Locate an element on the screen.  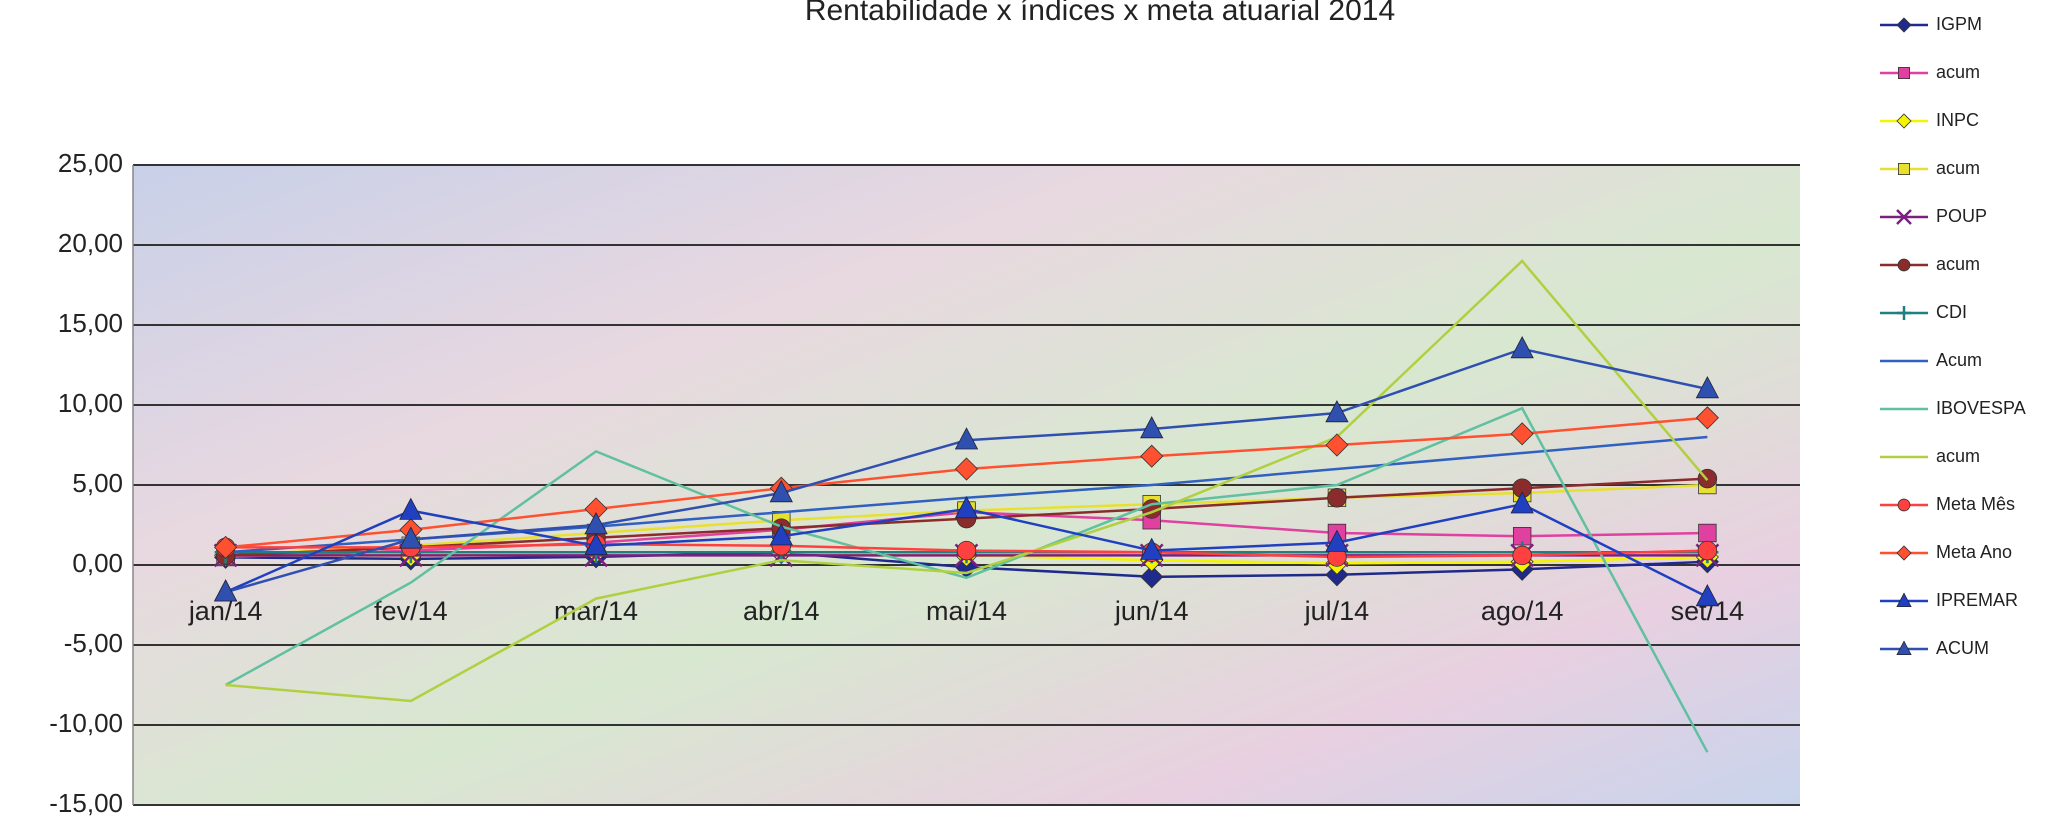
y-tick-label: -10,00 is located at coordinates (86, 723).